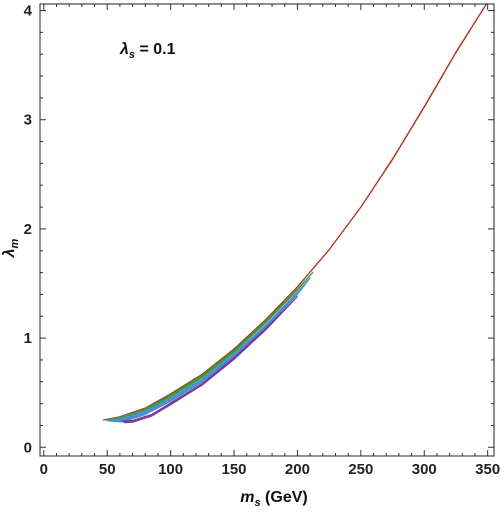 This screenshot has height=512, width=500. What do you see at coordinates (170, 469) in the screenshot?
I see `x-tick-label: 100` at bounding box center [170, 469].